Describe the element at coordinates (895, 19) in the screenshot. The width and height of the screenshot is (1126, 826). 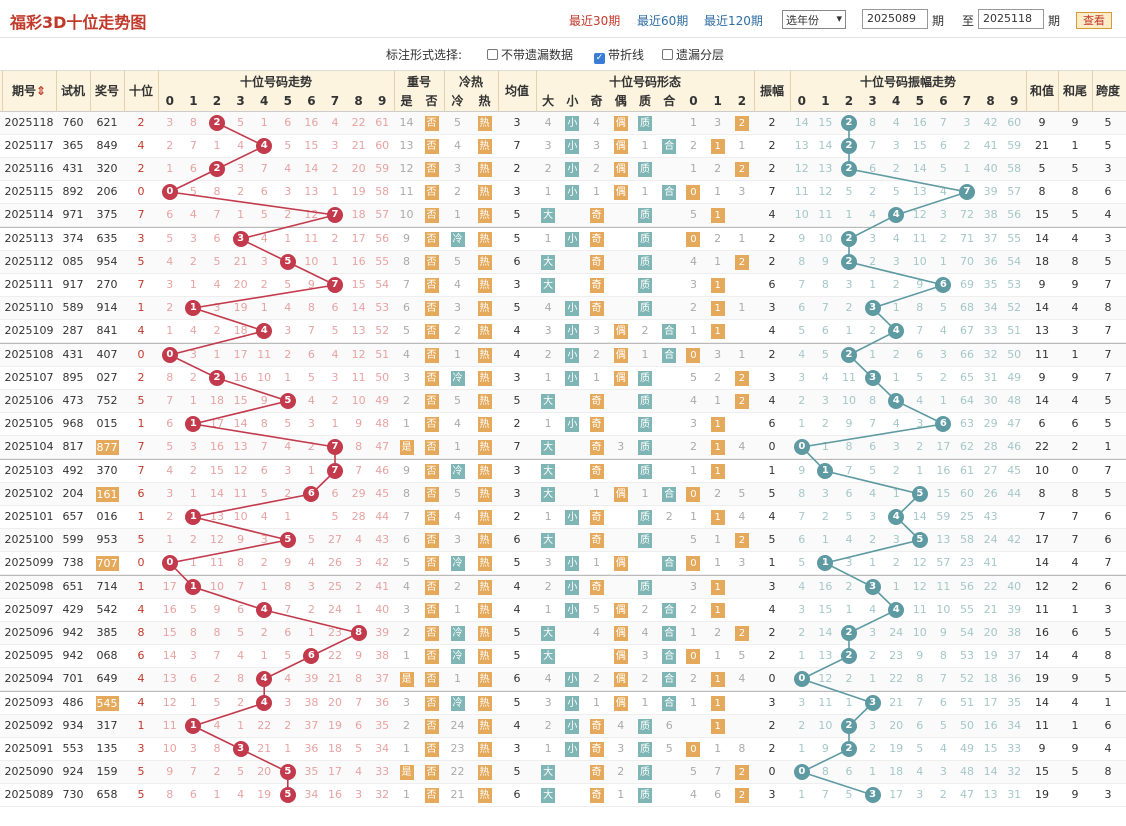
I see `from-period-input: 2025089` at that location.